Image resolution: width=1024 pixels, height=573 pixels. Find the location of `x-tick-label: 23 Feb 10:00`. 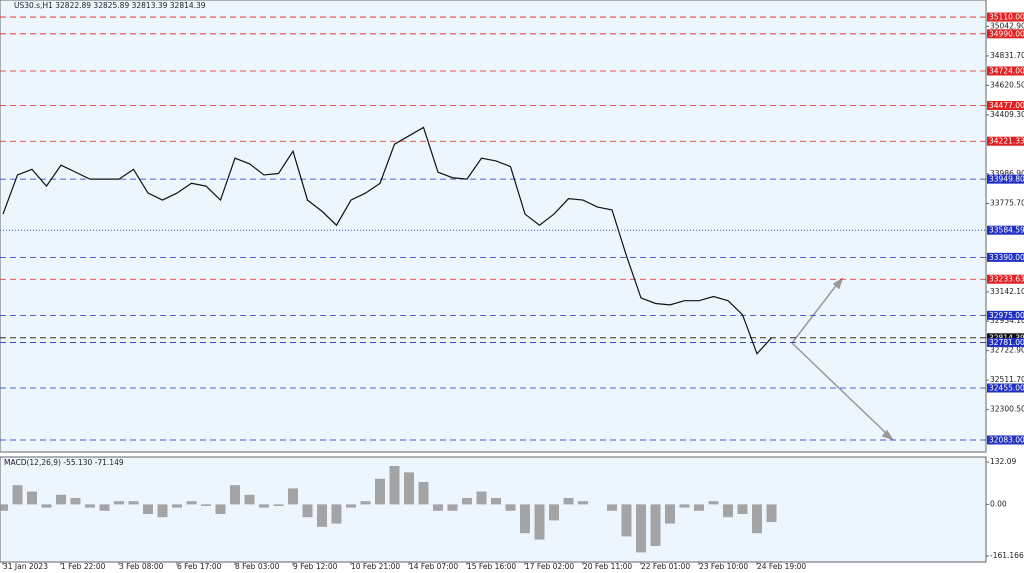

x-tick-label: 23 Feb 10:00 is located at coordinates (723, 566).